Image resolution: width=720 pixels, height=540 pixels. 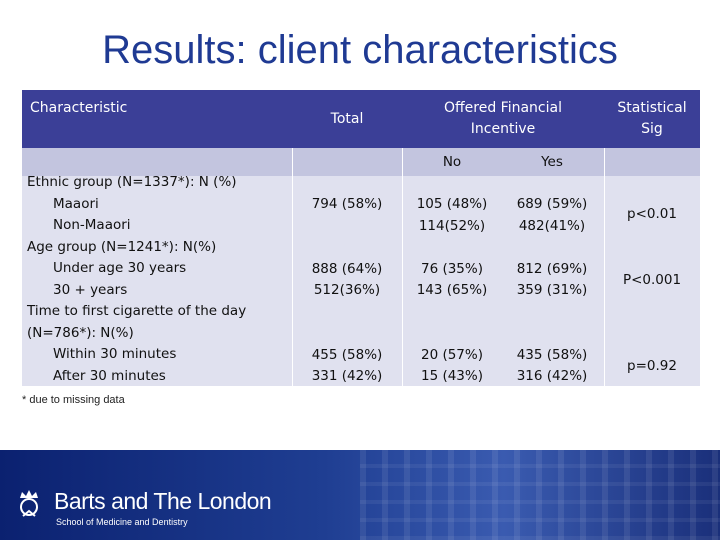 I want to click on footnote: * due to missing data, so click(x=73, y=400).